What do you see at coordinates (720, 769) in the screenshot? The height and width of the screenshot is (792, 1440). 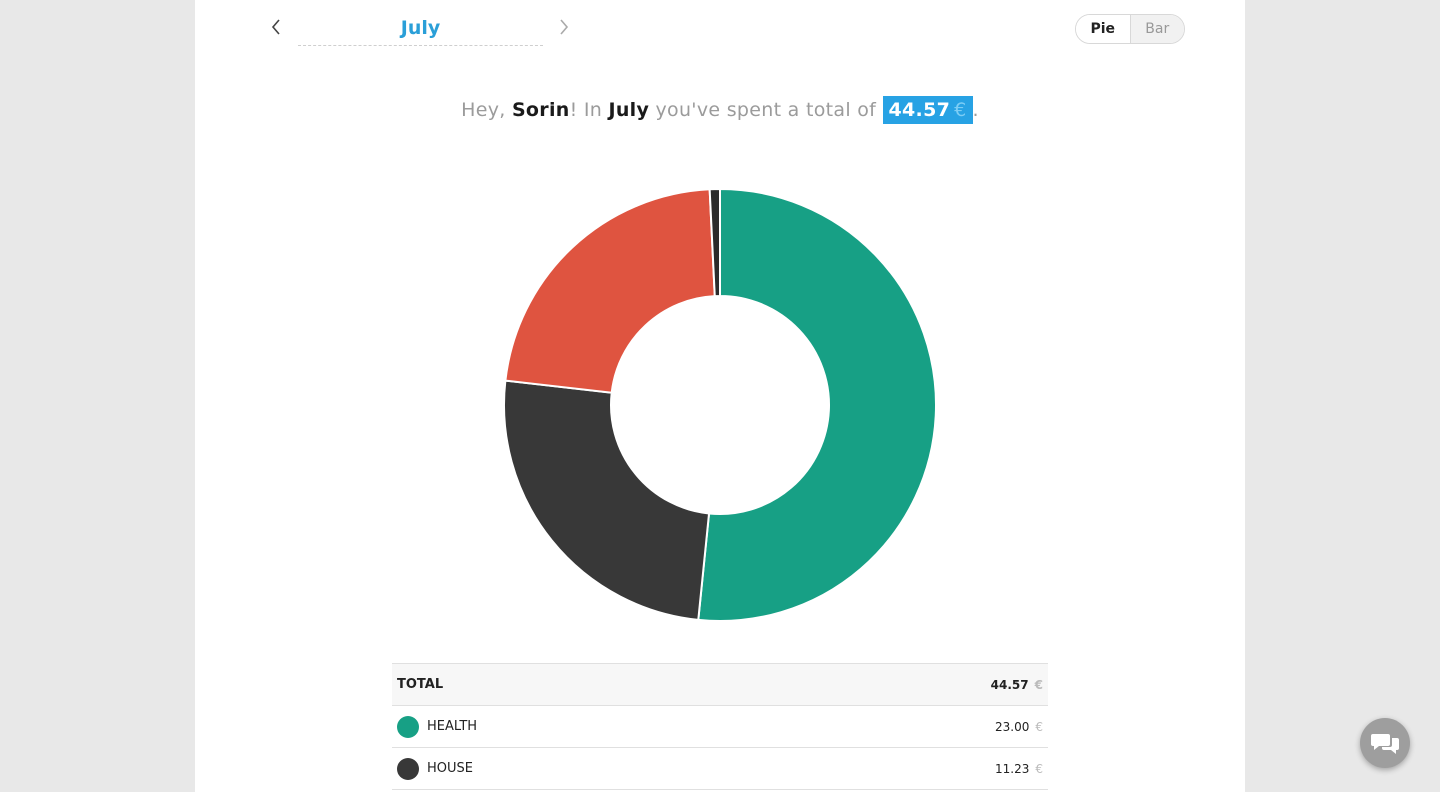 I see `table-row: HOUSE 11.23 €` at bounding box center [720, 769].